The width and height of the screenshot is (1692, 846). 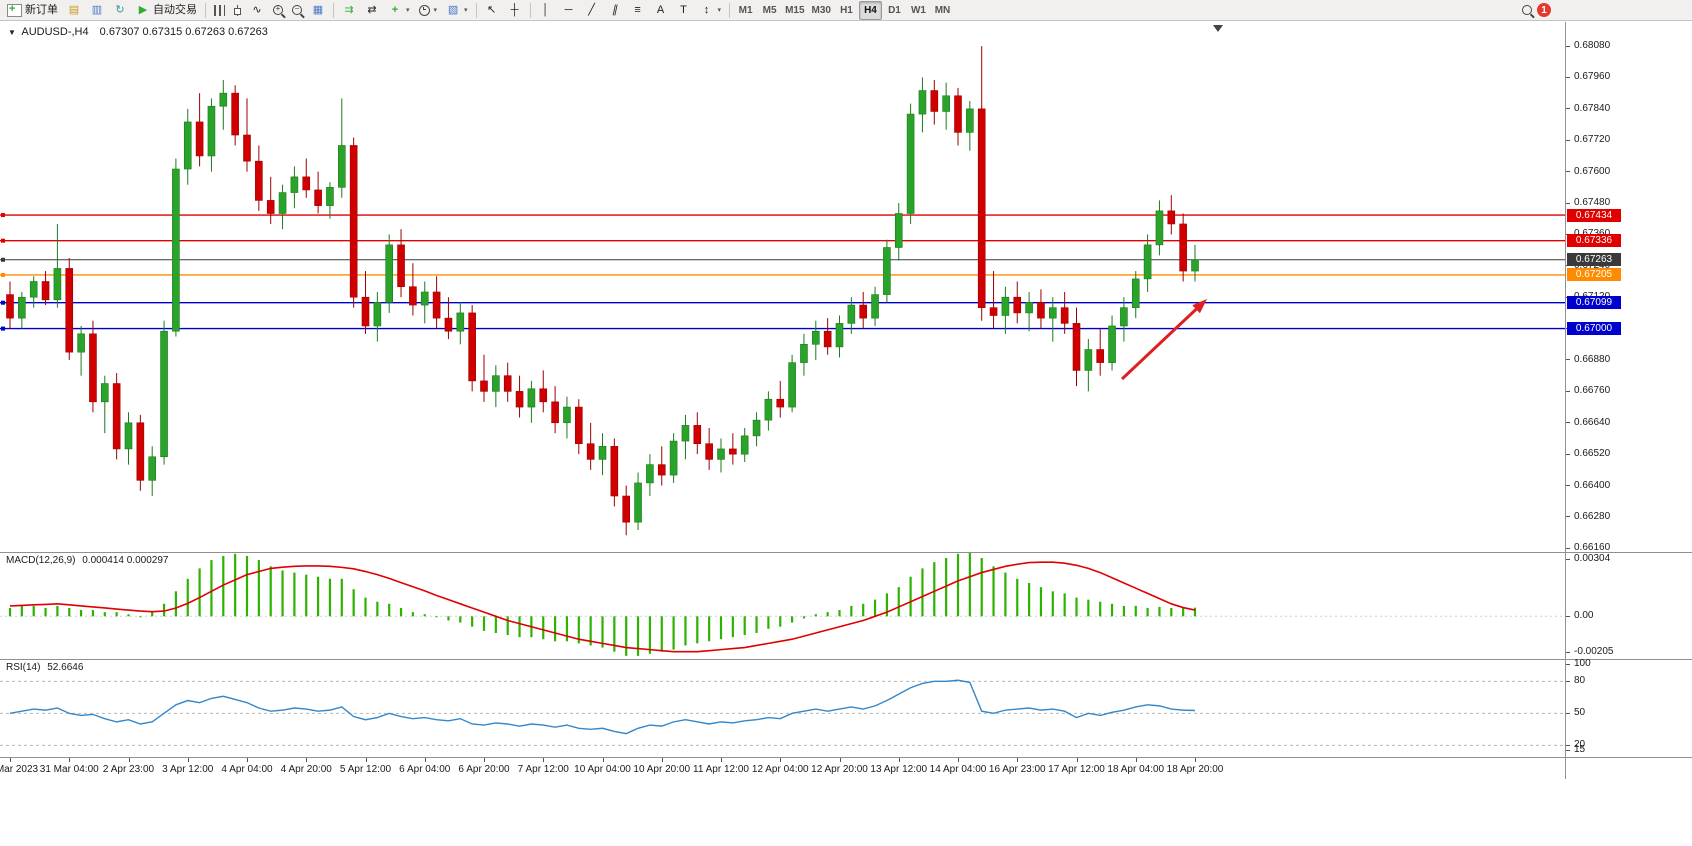 What do you see at coordinates (615, 10) in the screenshot?
I see `channel-button: ∥` at bounding box center [615, 10].